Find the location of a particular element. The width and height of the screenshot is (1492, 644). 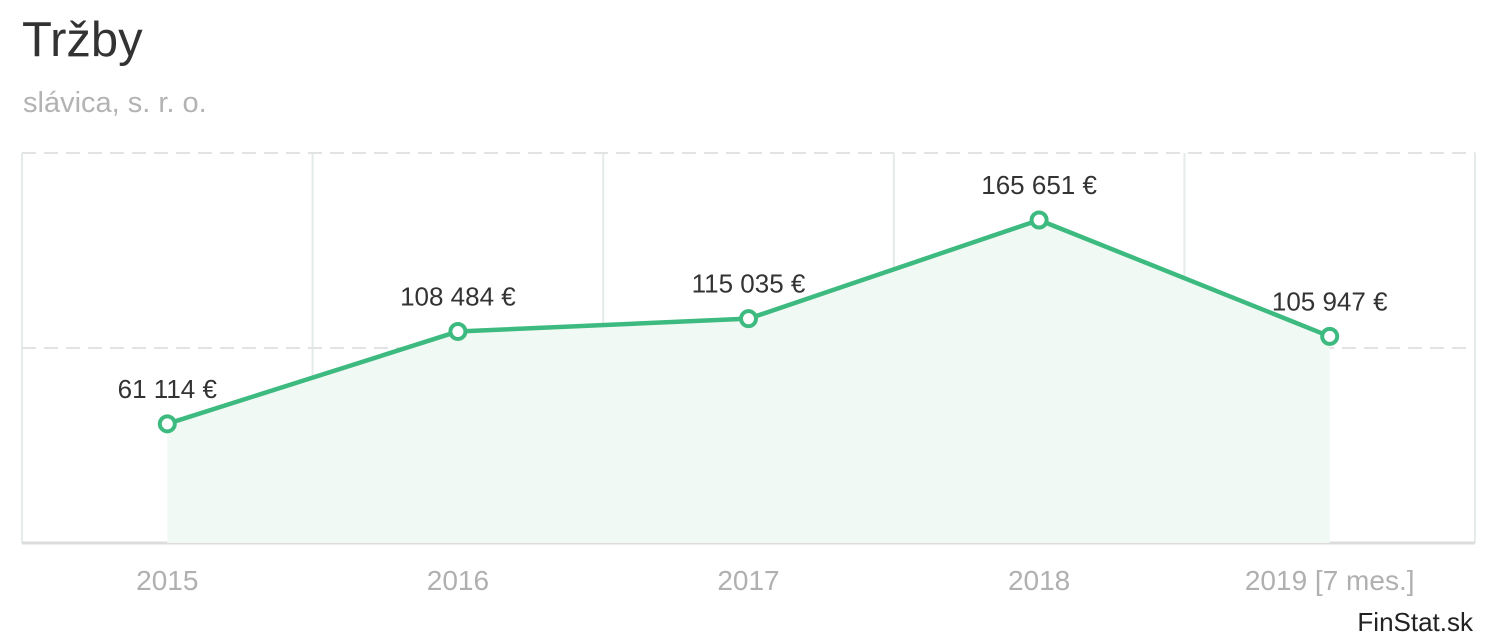

data-label: 108 484 € is located at coordinates (458, 296).